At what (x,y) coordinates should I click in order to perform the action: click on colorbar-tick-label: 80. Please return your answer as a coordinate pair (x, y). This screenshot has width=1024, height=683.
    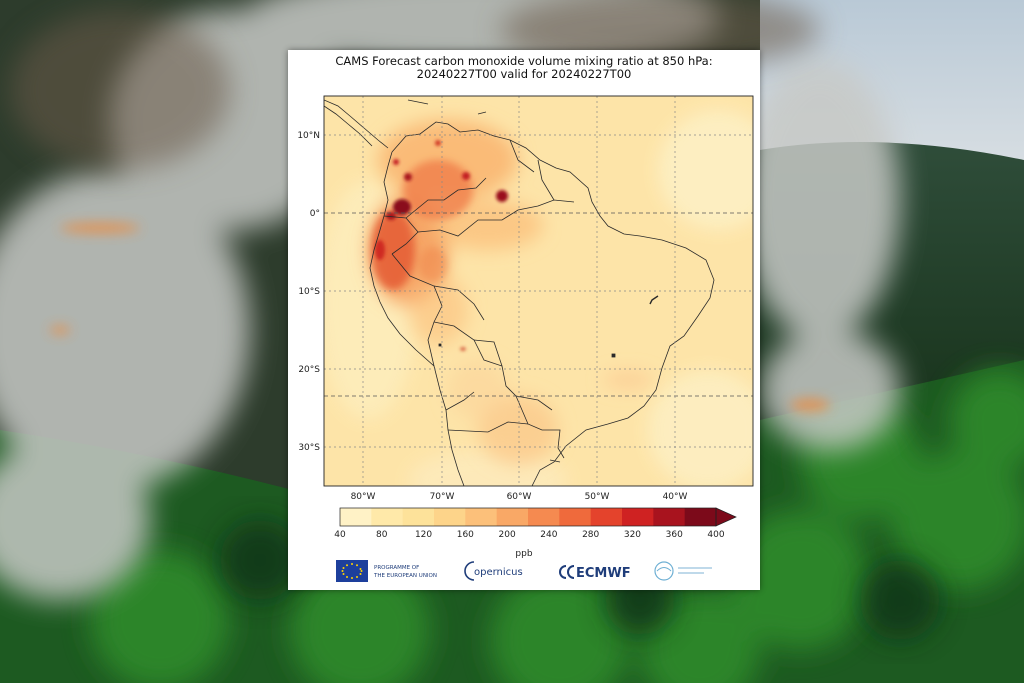
    Looking at the image, I should click on (382, 535).